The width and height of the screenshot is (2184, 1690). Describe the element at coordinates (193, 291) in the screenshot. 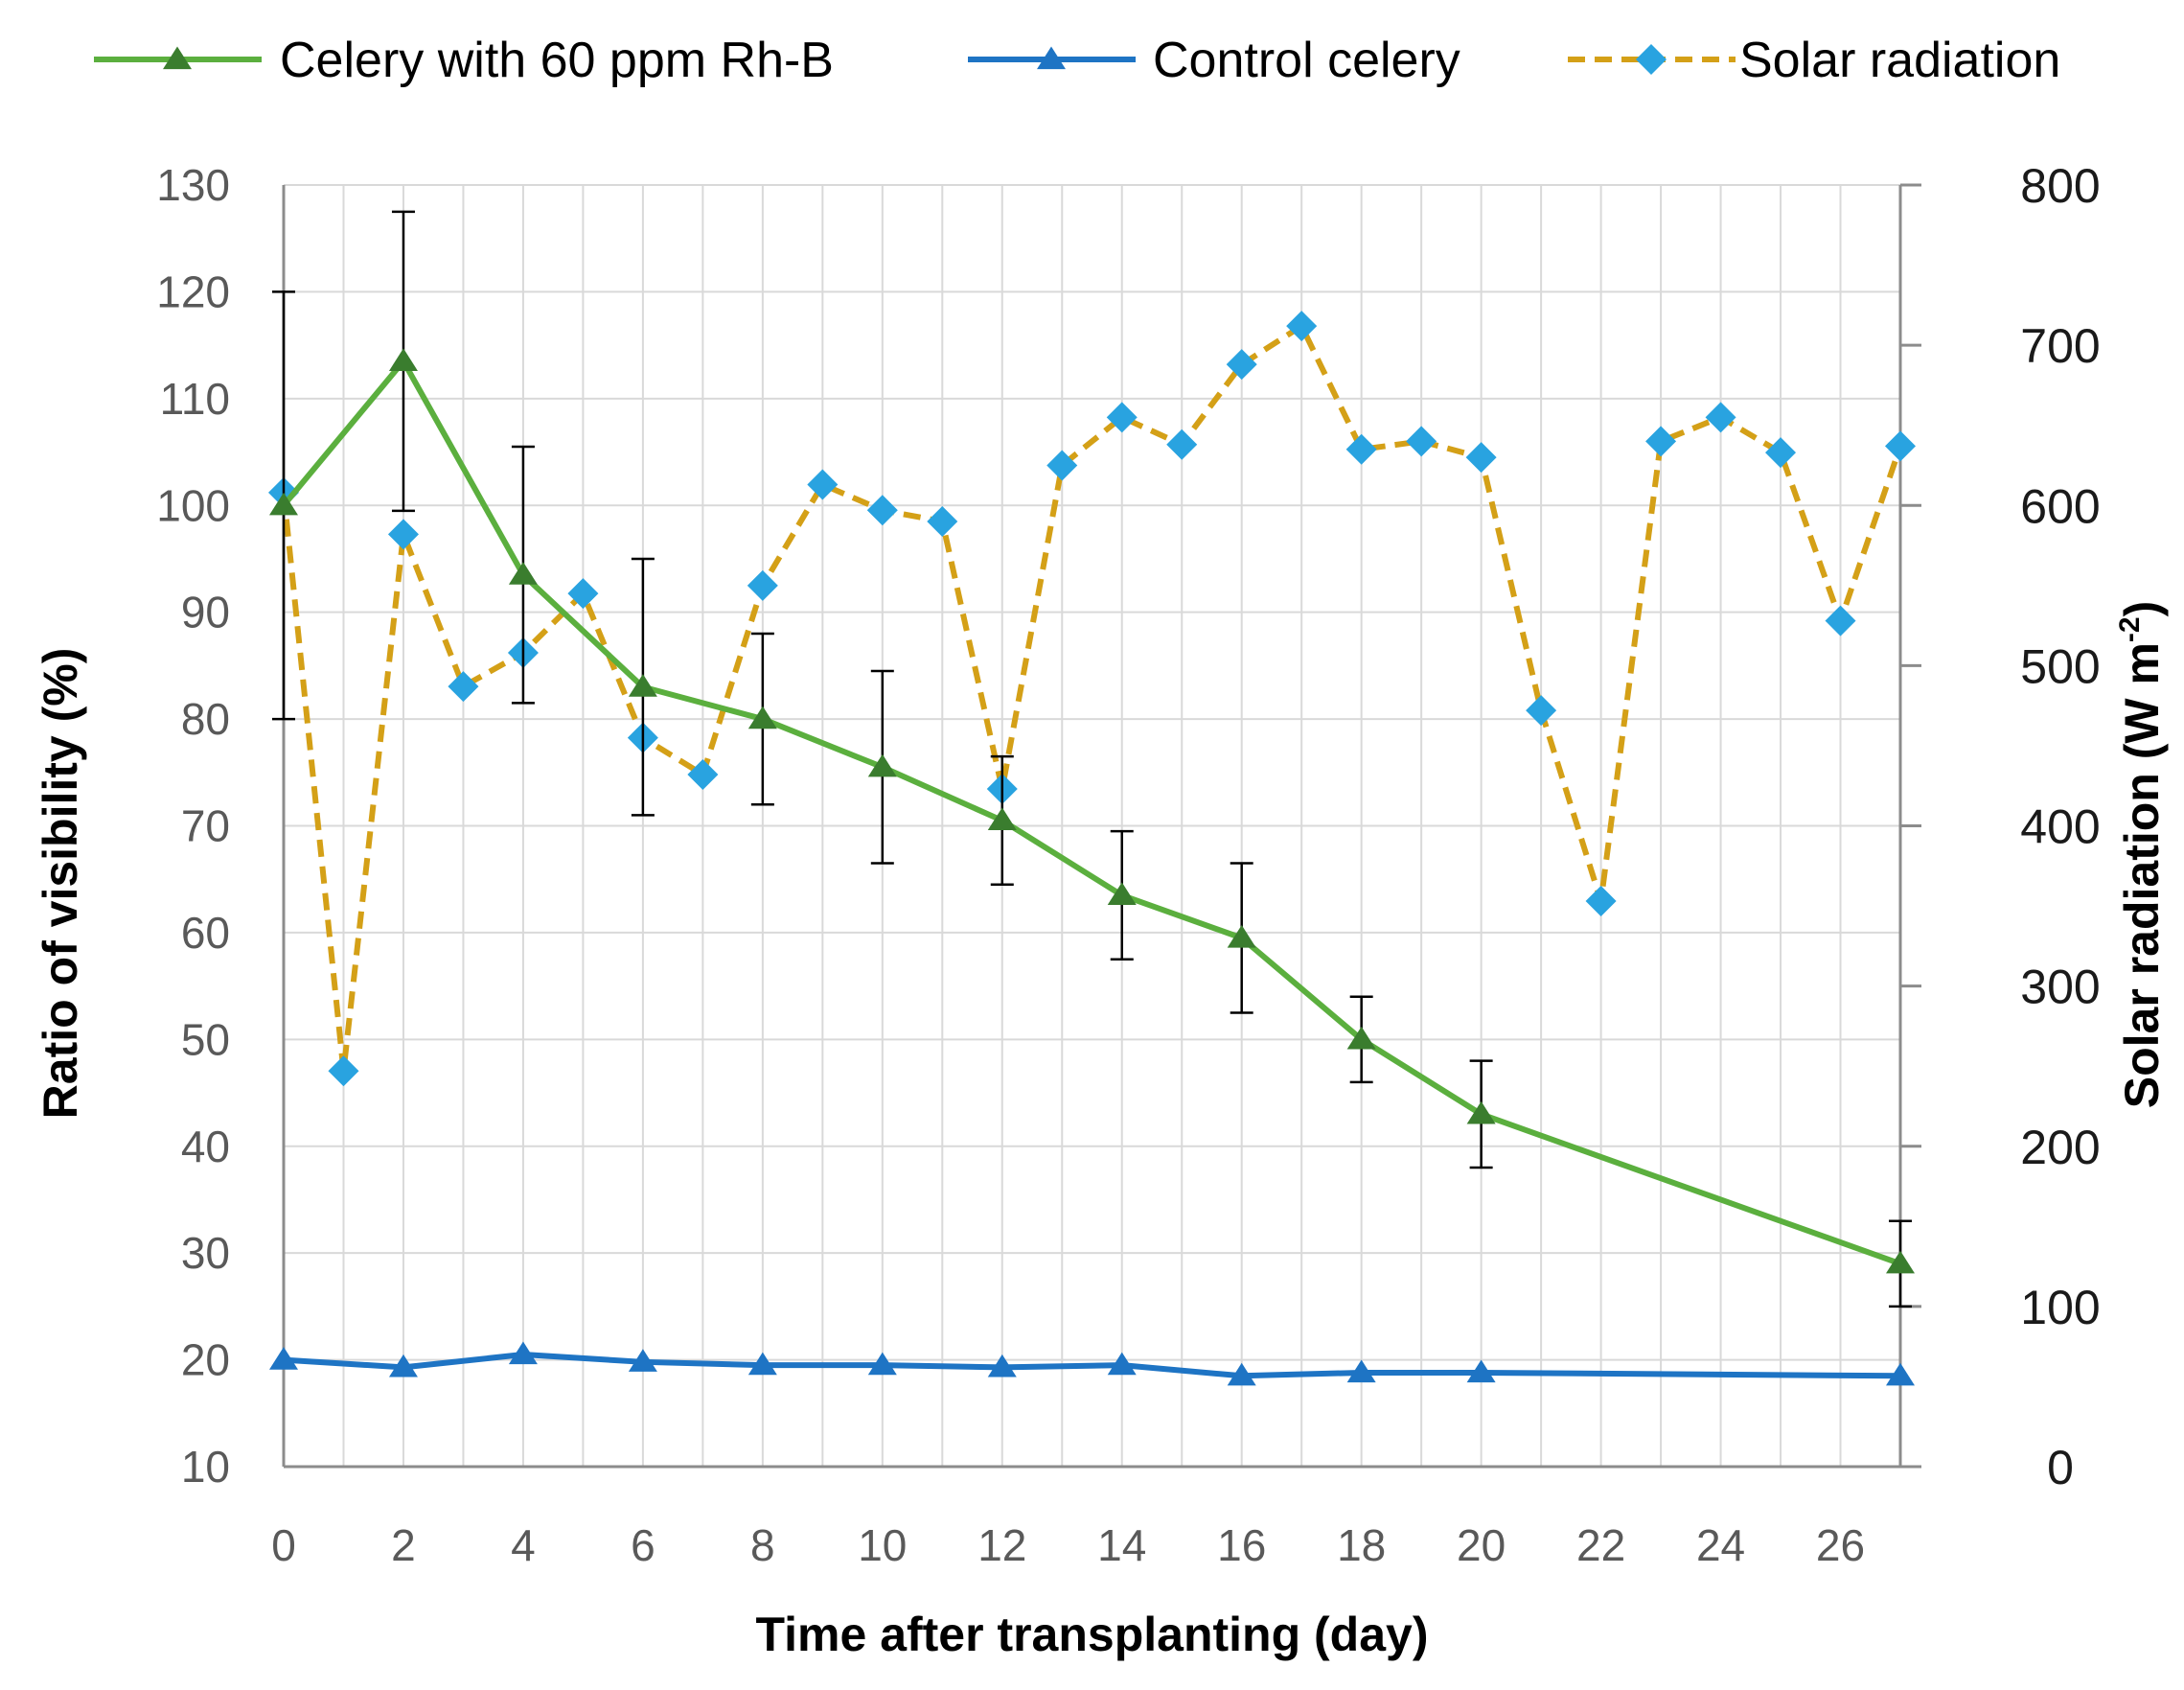

I see `y-tick-label: 120` at that location.